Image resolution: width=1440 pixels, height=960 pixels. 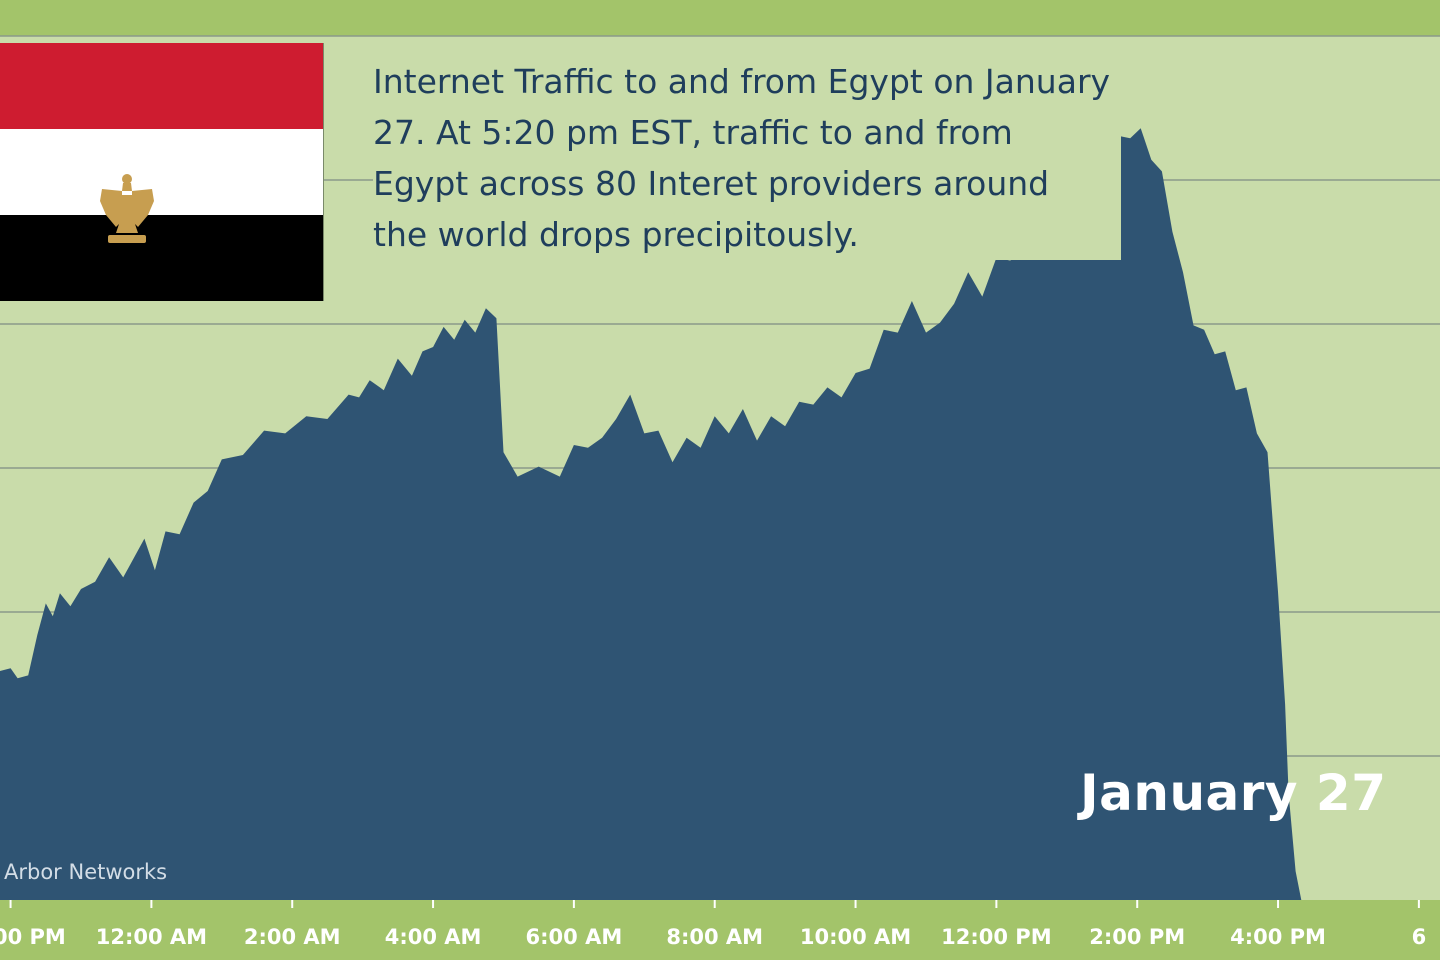 What do you see at coordinates (86, 872) in the screenshot?
I see `source-credit: Arbor Networks` at bounding box center [86, 872].